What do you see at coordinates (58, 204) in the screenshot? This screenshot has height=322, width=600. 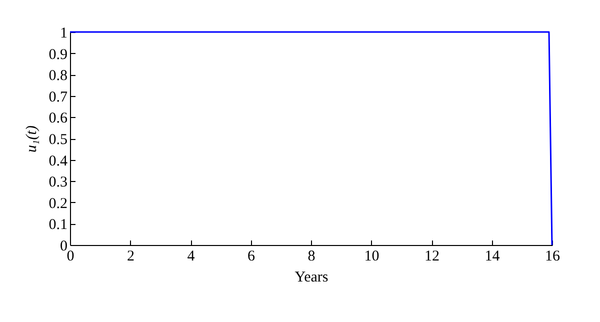 I see `y-tick-label: 0.2` at bounding box center [58, 204].